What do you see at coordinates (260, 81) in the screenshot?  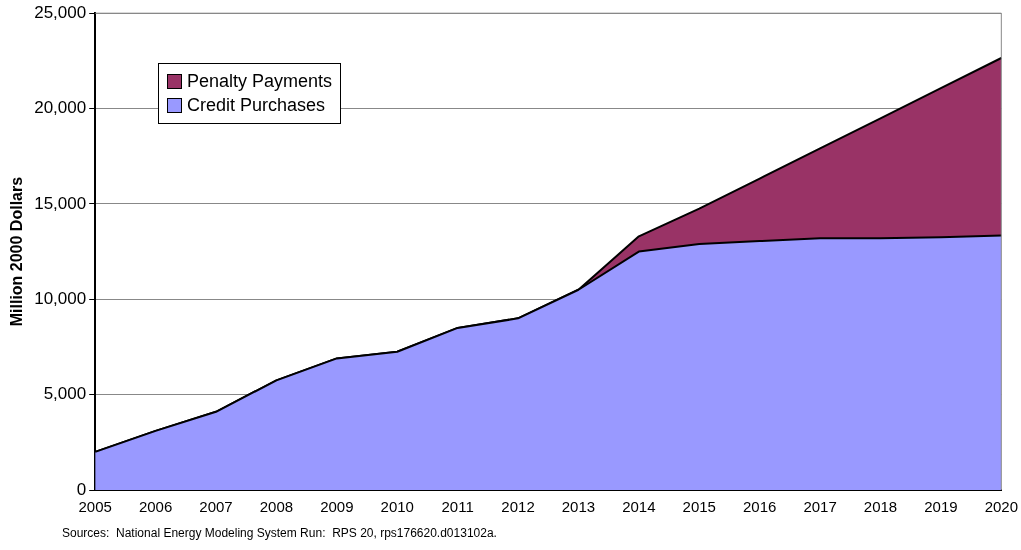 I see `legend-label: Penalty Payments` at bounding box center [260, 81].